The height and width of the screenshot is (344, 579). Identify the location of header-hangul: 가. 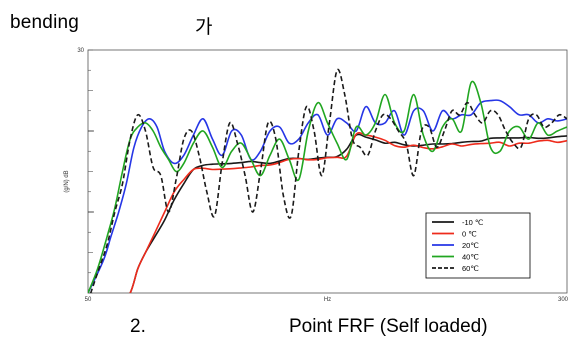
(204, 27).